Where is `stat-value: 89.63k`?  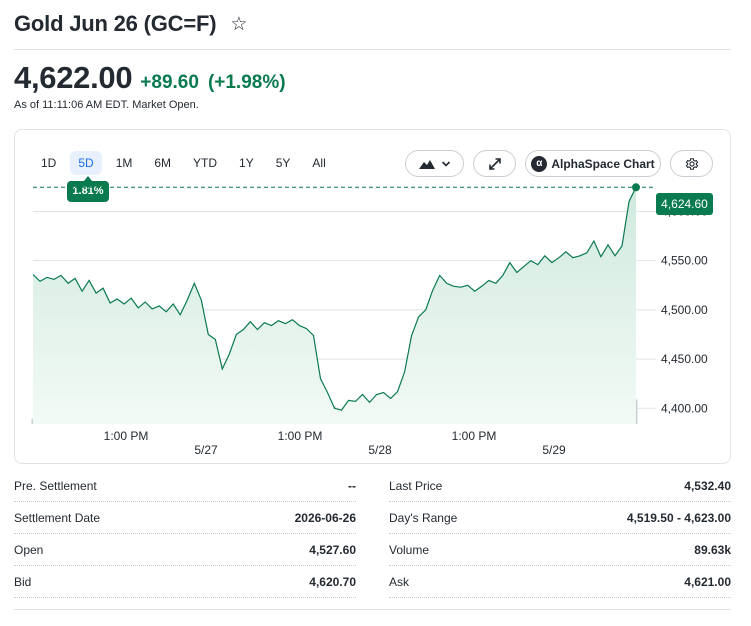
stat-value: 89.63k is located at coordinates (712, 549).